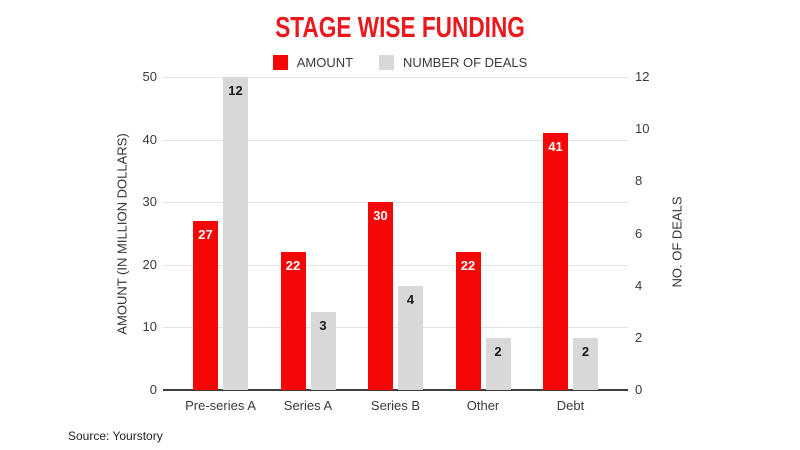 The image size is (800, 450). I want to click on category-label: Pre-series A, so click(220, 405).